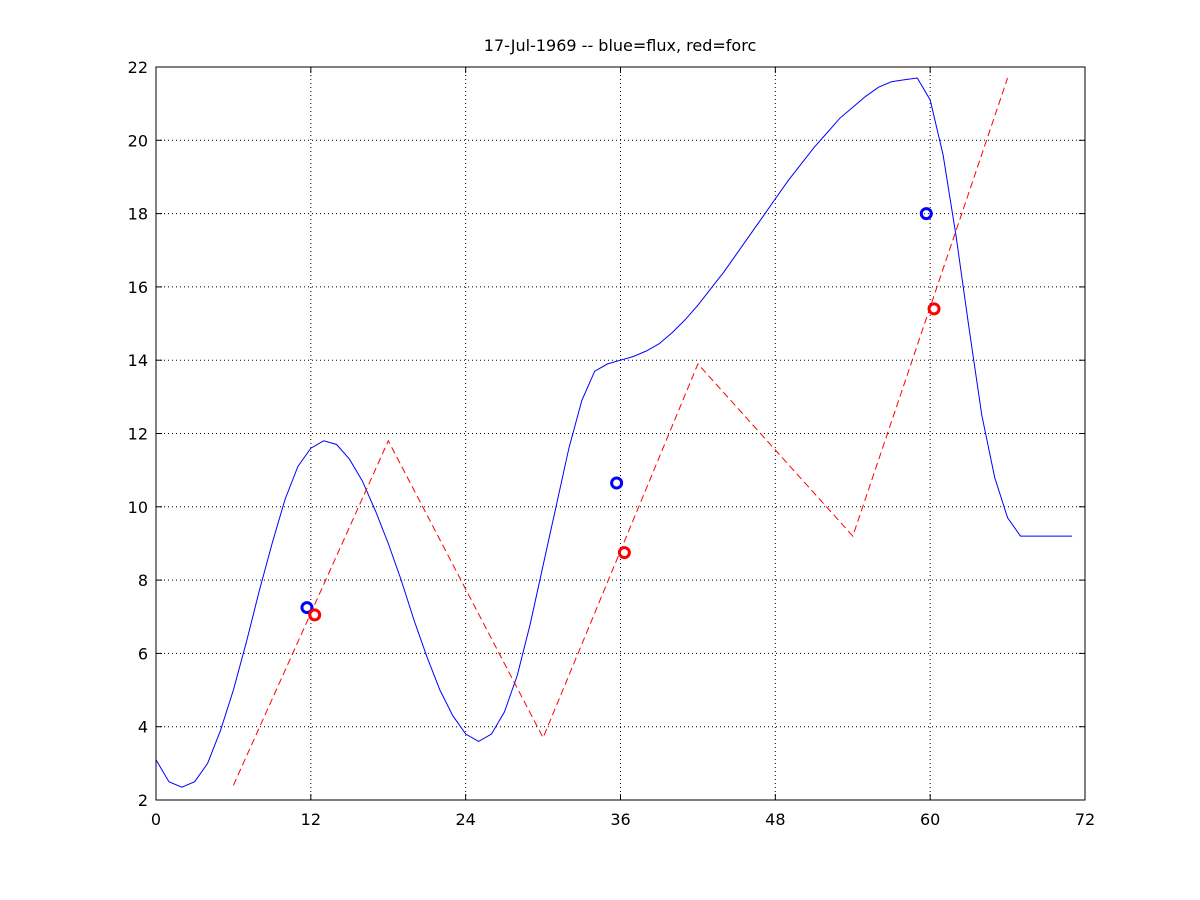 This screenshot has height=900, width=1200. I want to click on x-tick-label: 12, so click(311, 819).